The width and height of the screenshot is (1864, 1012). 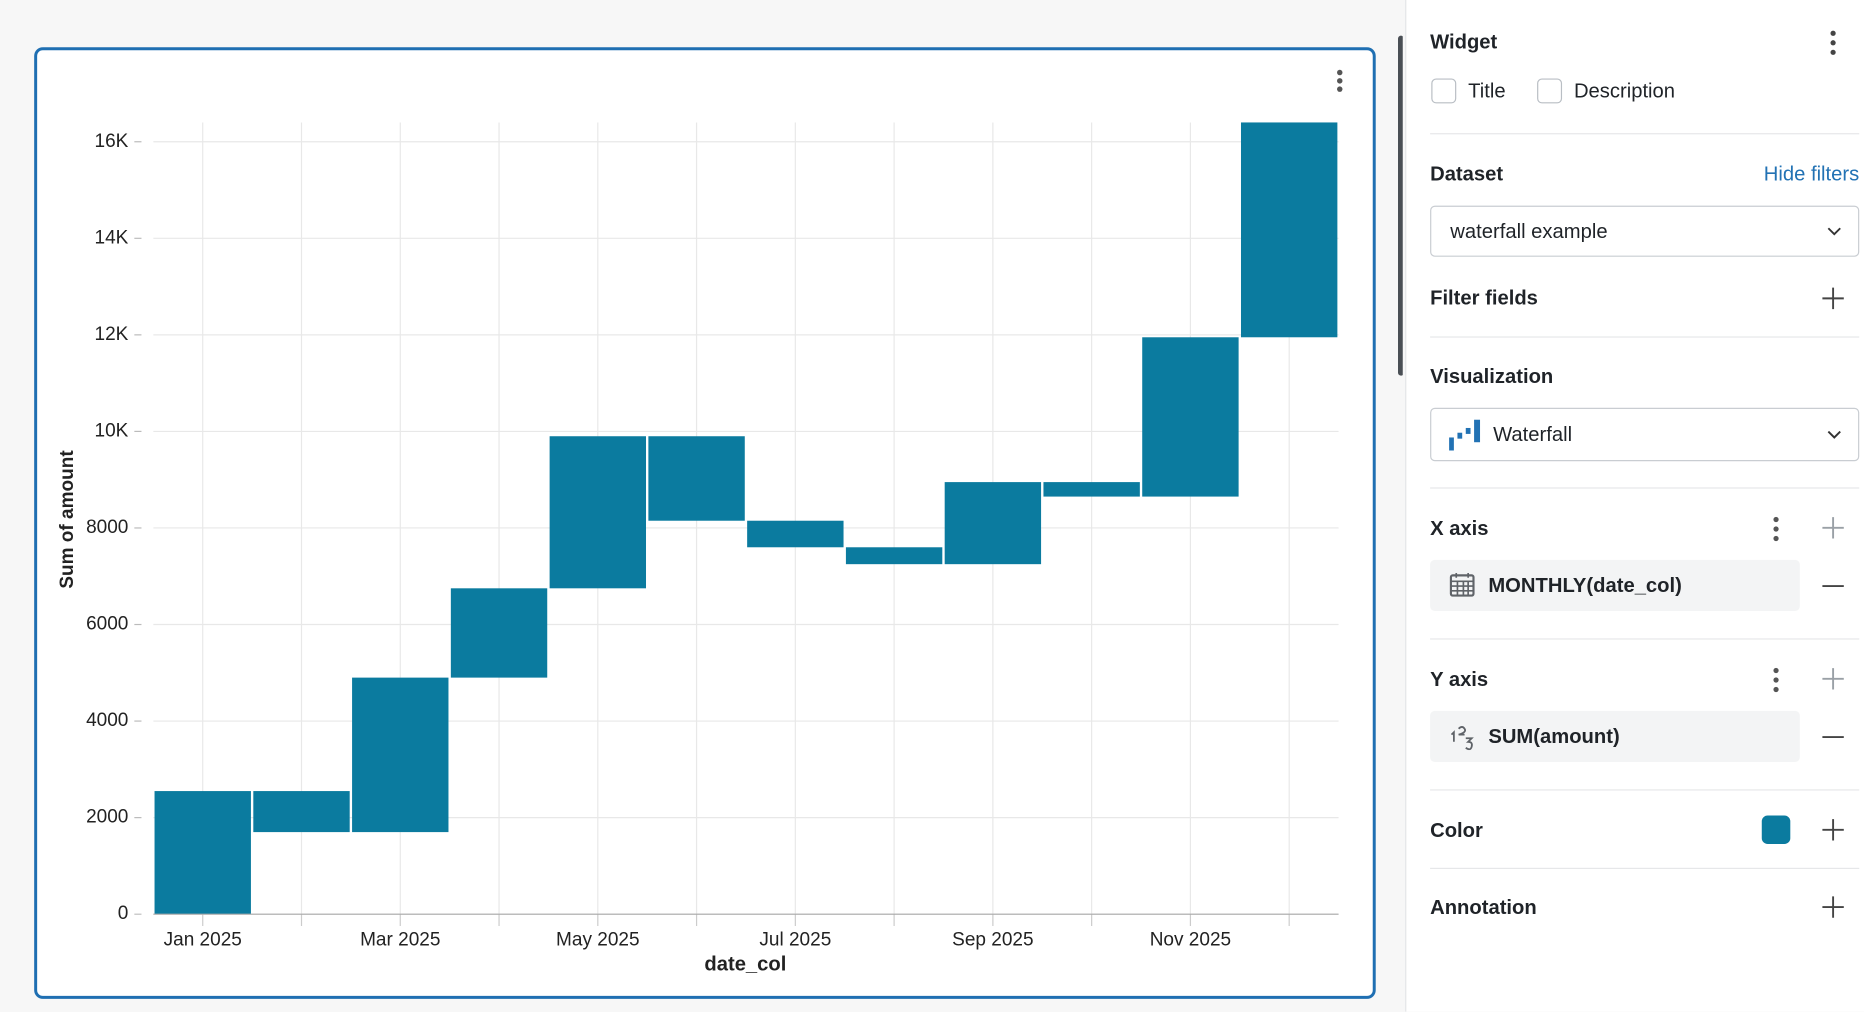 I want to click on section-title: X axis, so click(x=1459, y=528).